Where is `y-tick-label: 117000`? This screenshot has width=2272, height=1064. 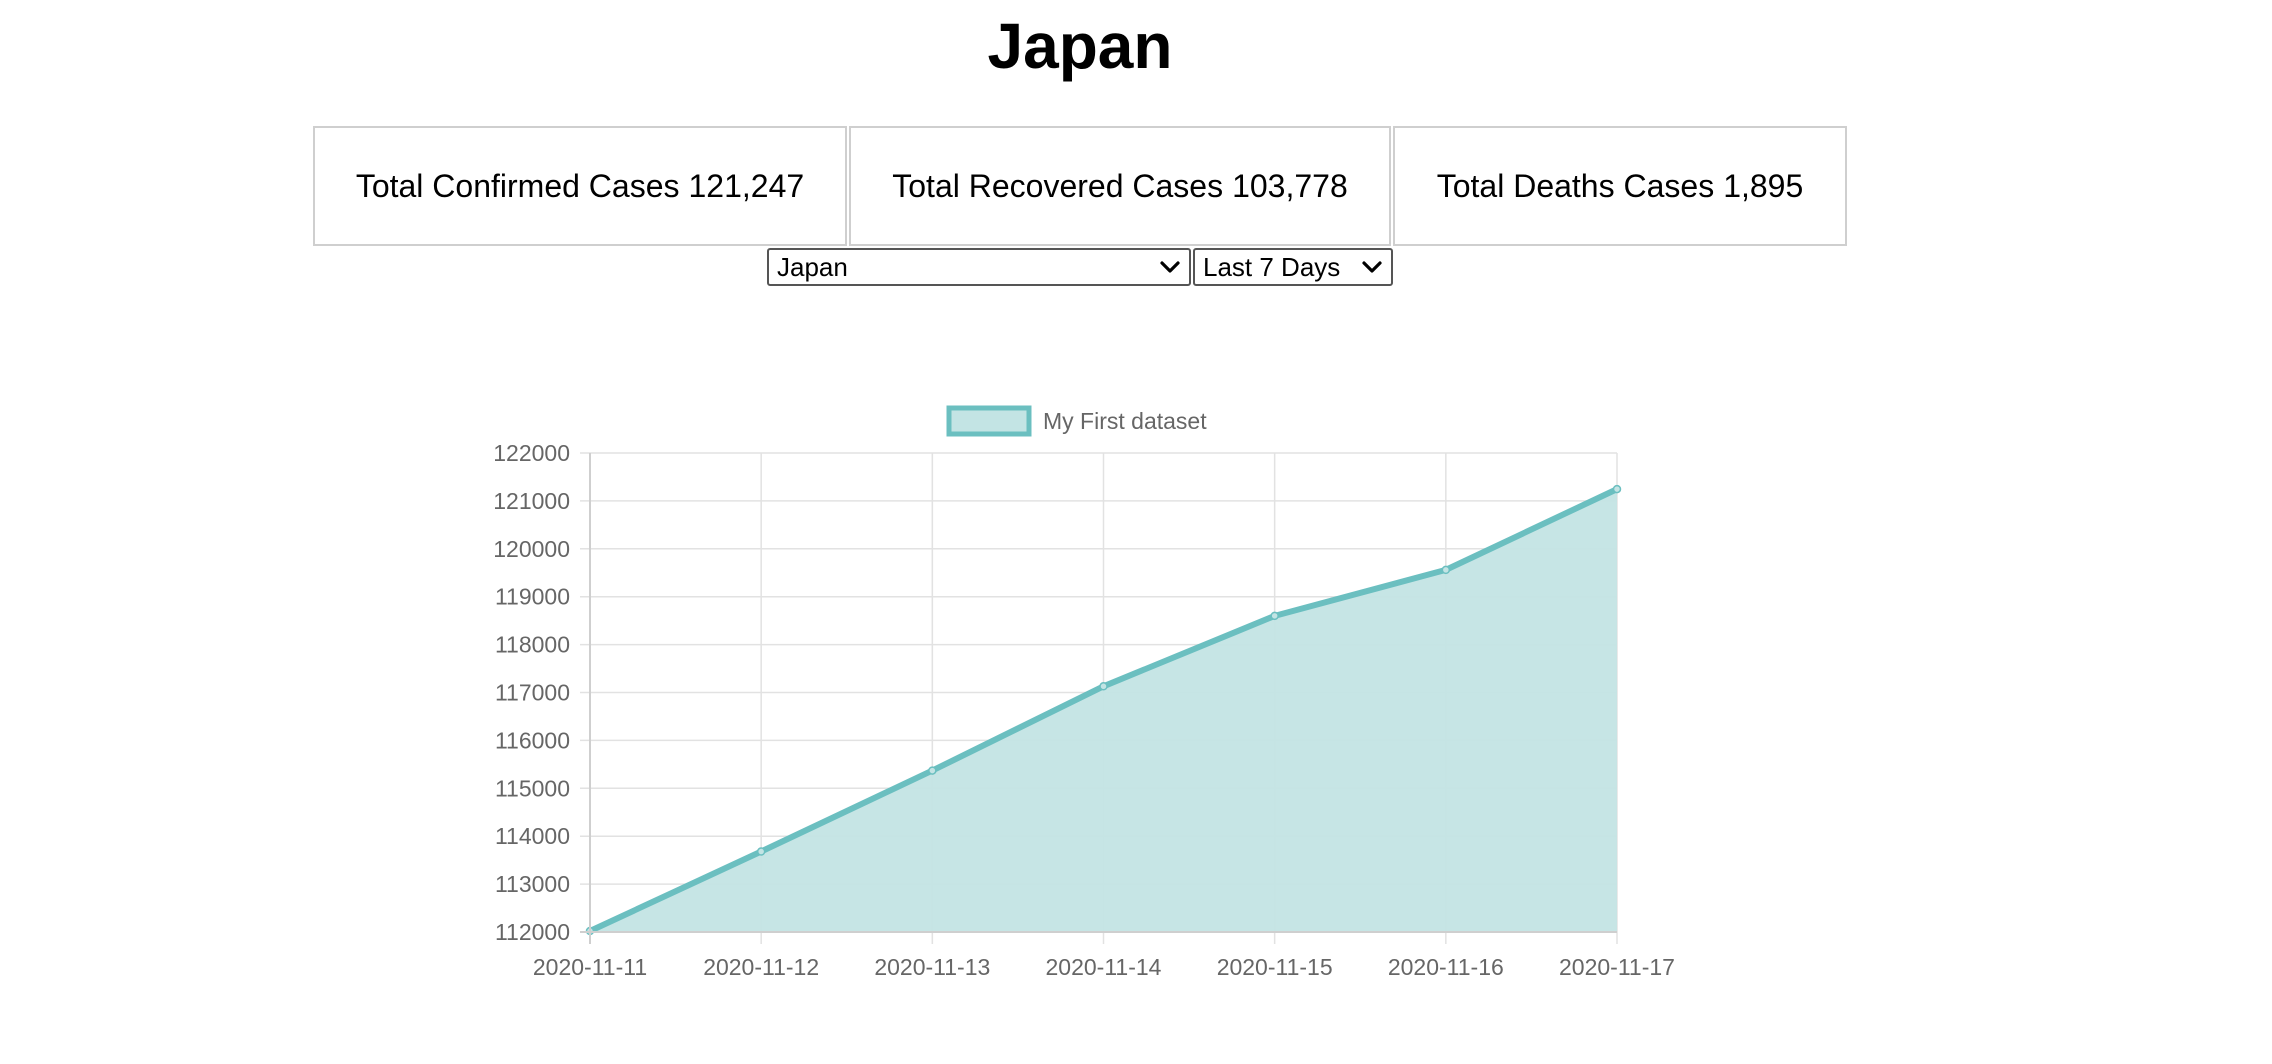 y-tick-label: 117000 is located at coordinates (532, 693).